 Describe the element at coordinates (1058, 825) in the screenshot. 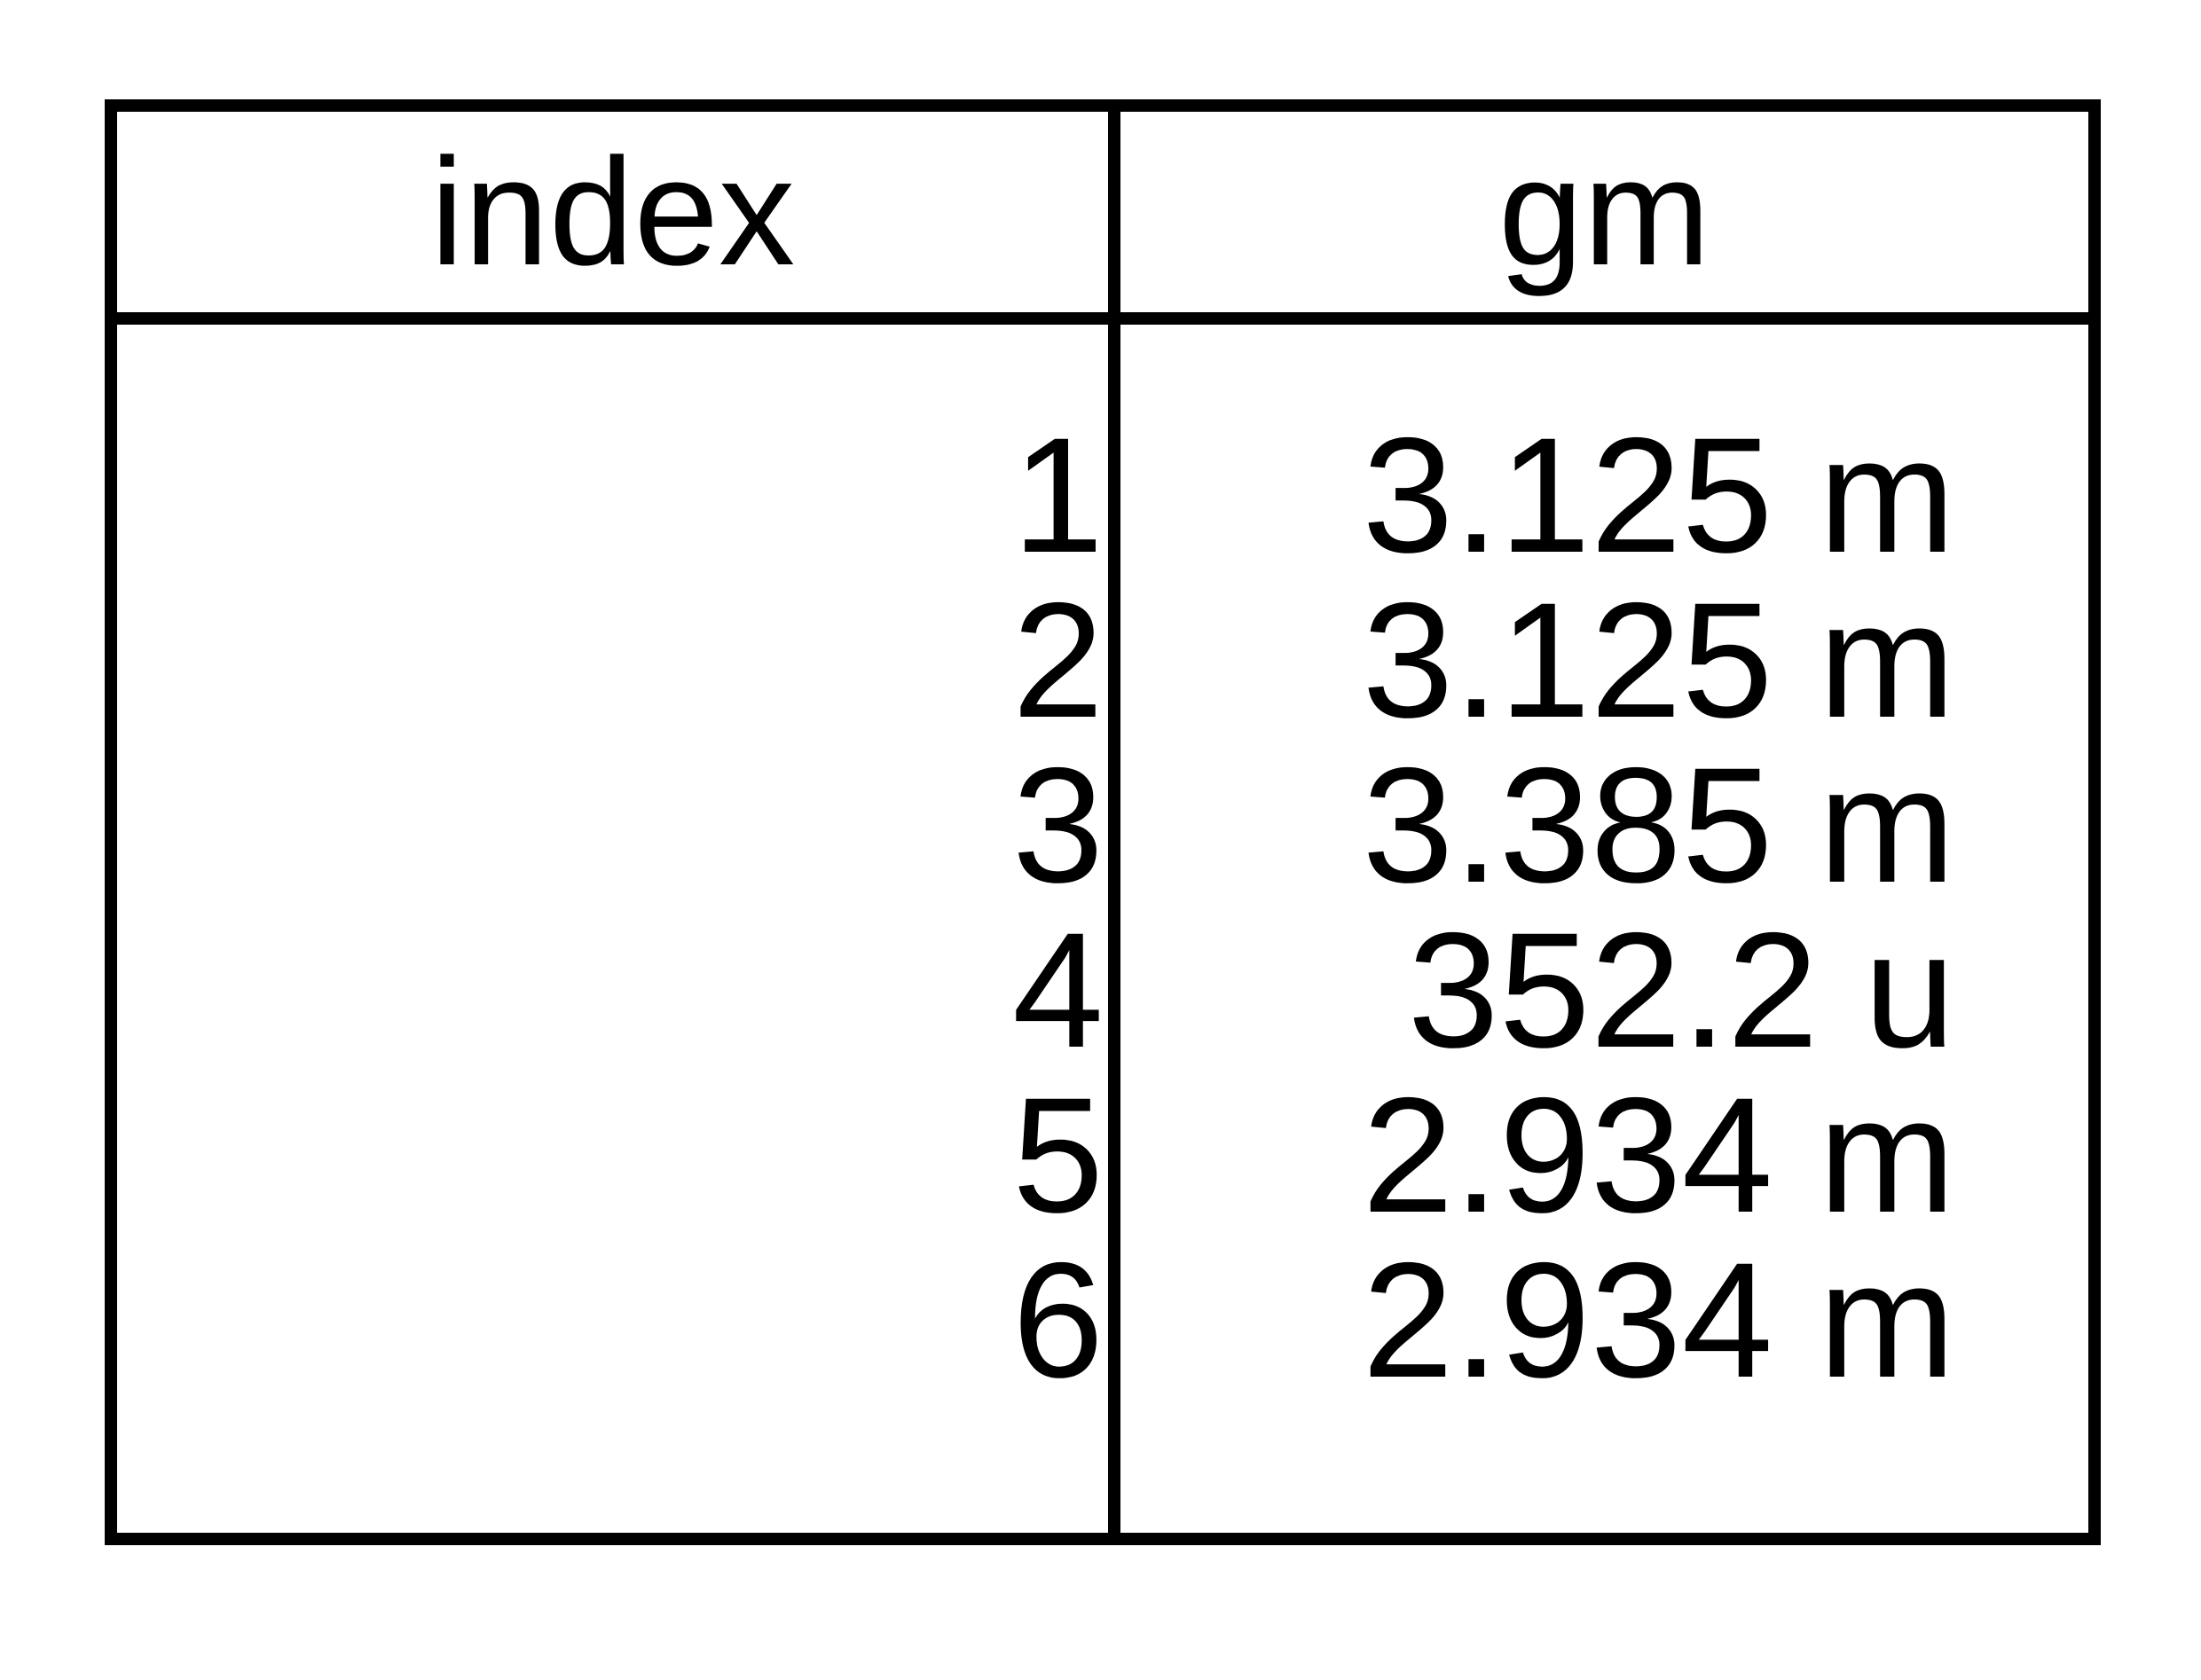

I see `index-cell: 3` at that location.